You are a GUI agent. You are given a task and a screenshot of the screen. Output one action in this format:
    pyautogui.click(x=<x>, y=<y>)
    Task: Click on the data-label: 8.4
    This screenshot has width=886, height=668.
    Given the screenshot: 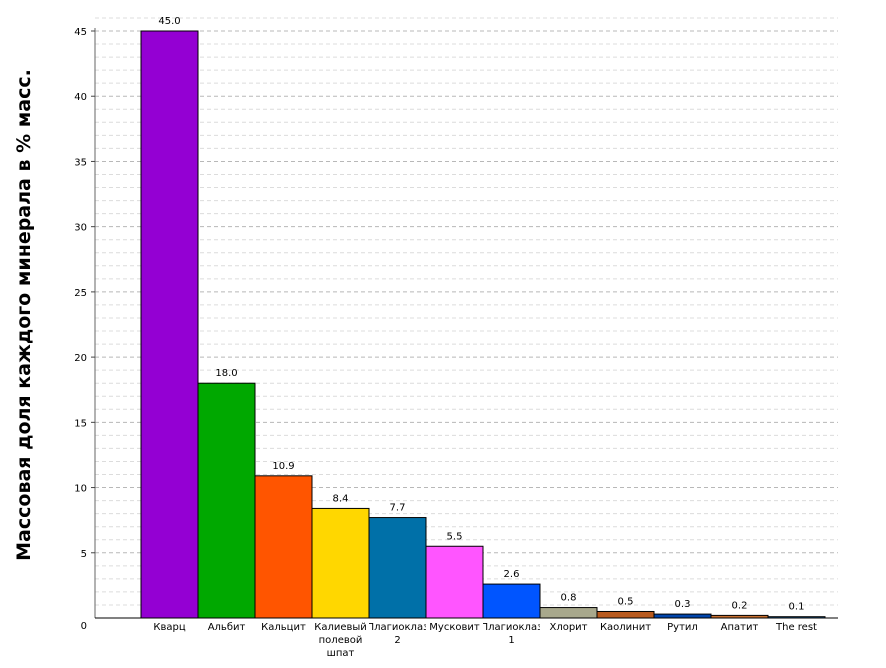 What is the action you would take?
    pyautogui.click(x=341, y=498)
    